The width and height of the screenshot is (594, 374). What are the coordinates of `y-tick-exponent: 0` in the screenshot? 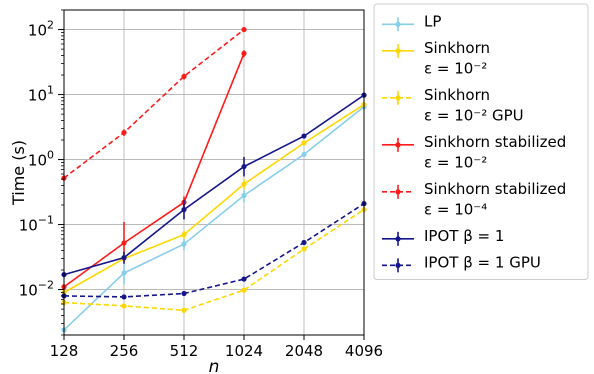 It's located at (50, 155).